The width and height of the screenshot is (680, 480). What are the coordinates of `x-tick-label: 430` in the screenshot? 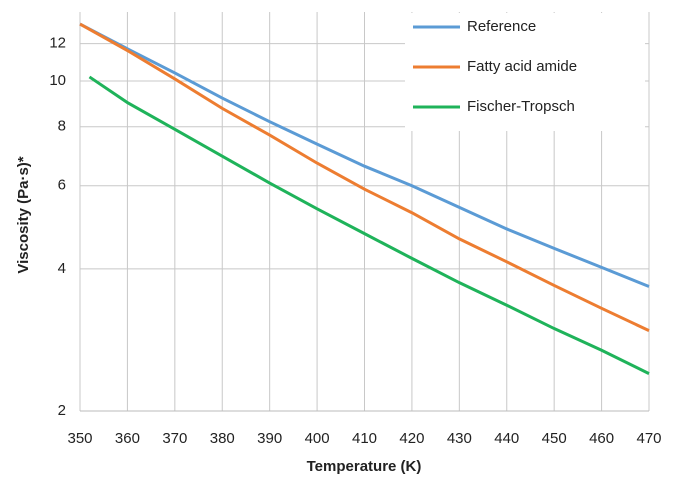 It's located at (459, 438).